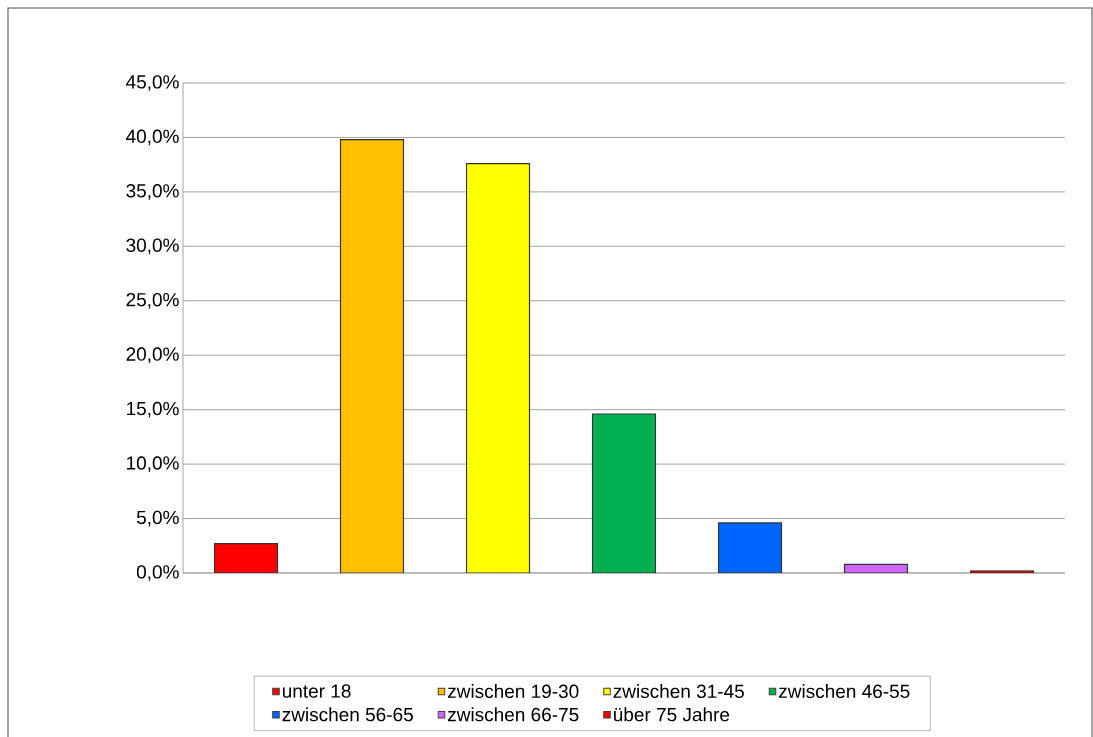 This screenshot has height=737, width=1093. What do you see at coordinates (152, 83) in the screenshot?
I see `y-tick-label: 45,0%` at bounding box center [152, 83].